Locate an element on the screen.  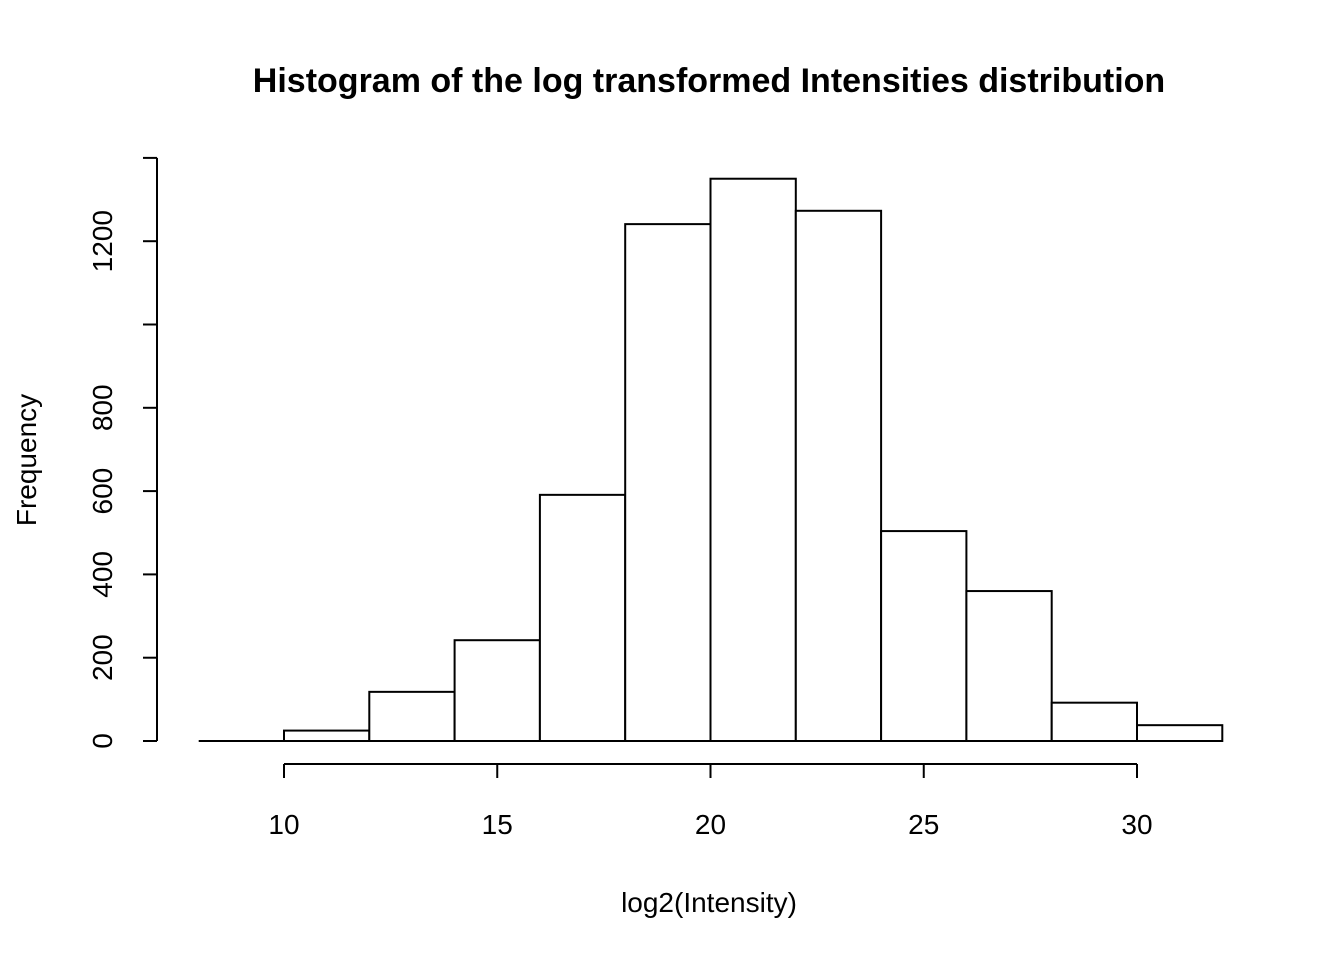
y-tick-label: 1200 is located at coordinates (102, 241).